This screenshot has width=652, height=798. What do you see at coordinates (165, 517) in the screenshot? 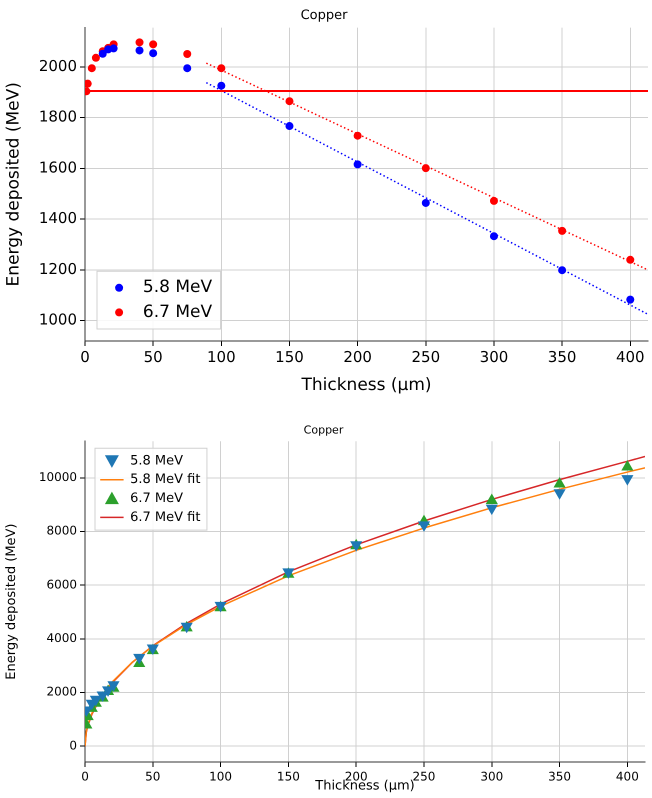
I see `legend-label: 6.7 MeV fit` at bounding box center [165, 517].